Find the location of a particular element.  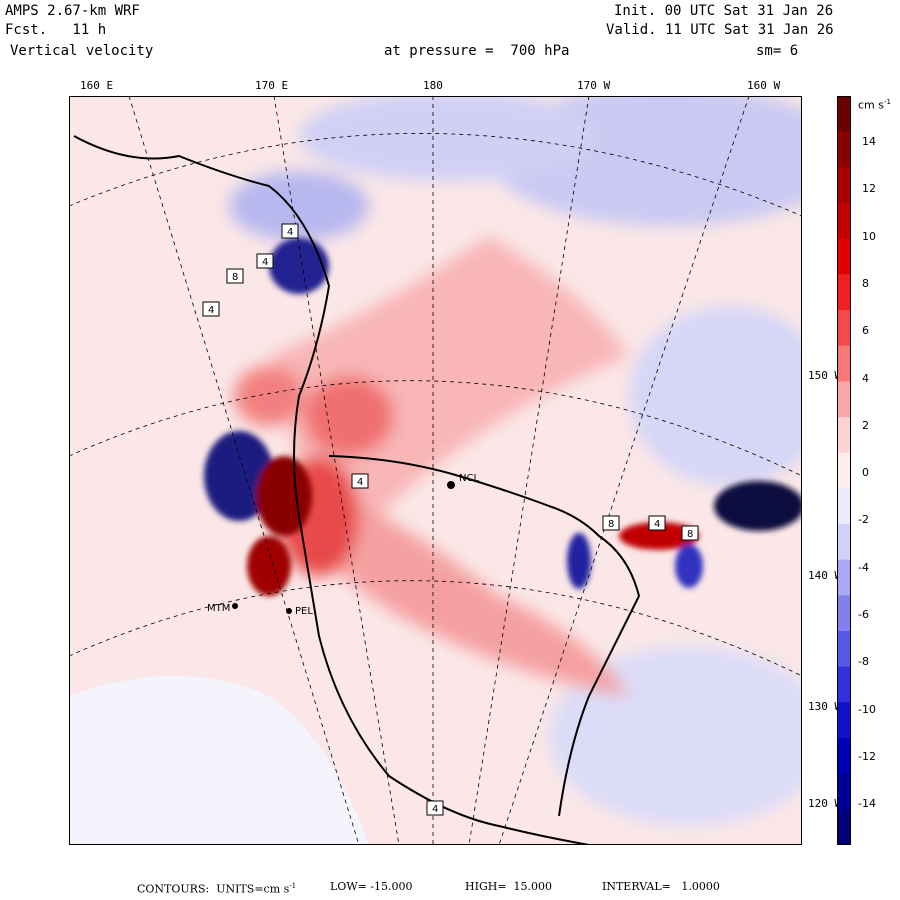

colorbar-tick-label: -4 is located at coordinates (863, 567).